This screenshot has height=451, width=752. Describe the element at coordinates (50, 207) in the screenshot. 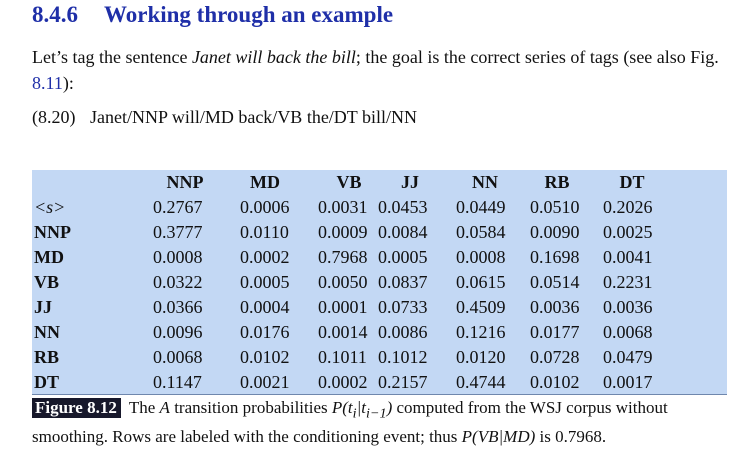

I see `row-label: <s>` at that location.